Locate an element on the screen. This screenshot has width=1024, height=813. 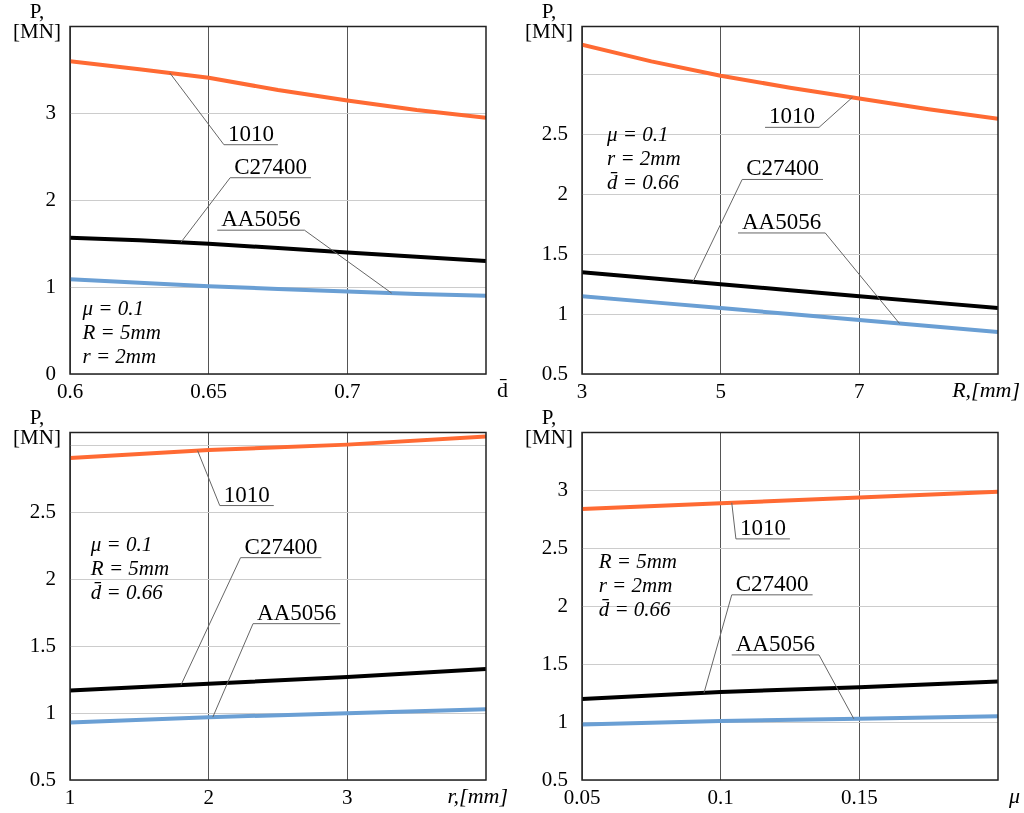
x-tick-label: 0.7 is located at coordinates (347, 391).